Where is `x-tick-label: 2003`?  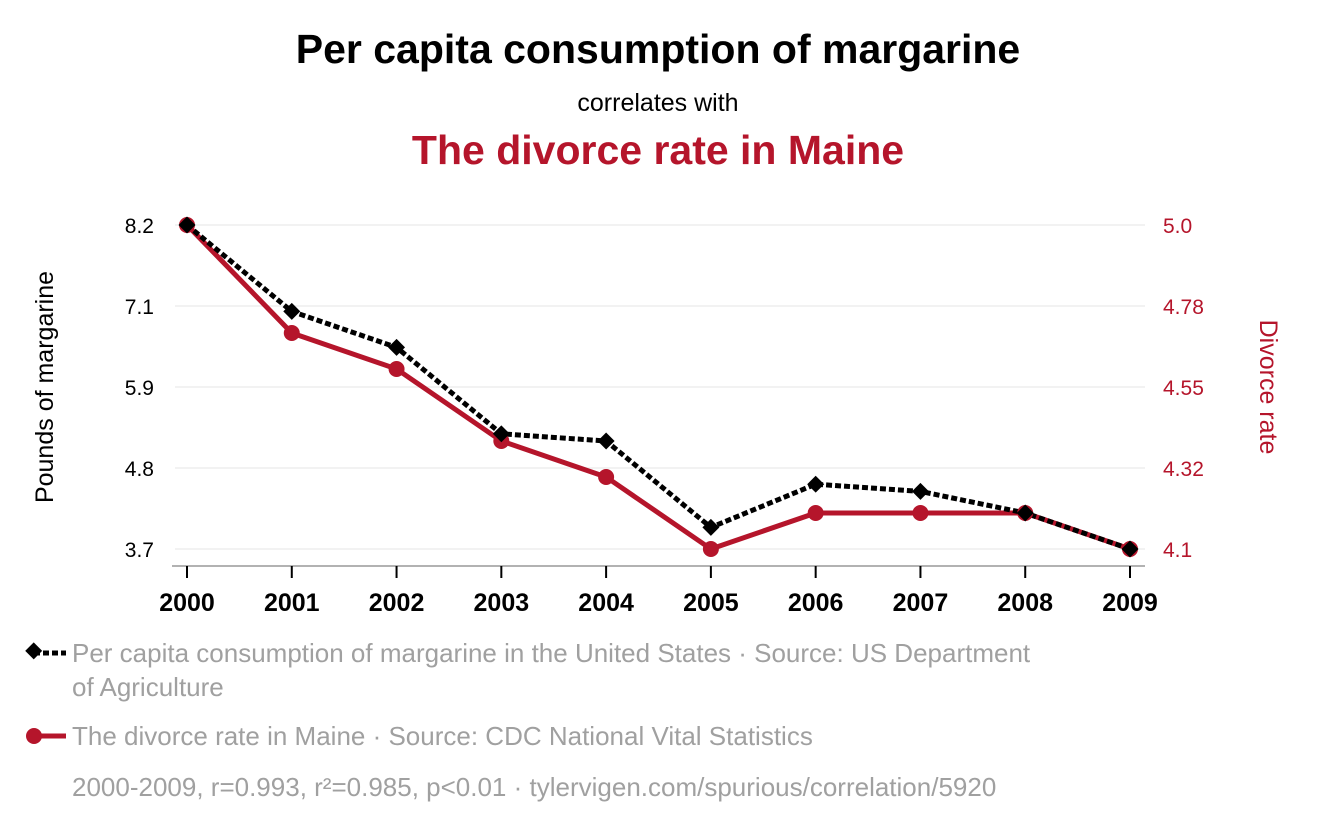 x-tick-label: 2003 is located at coordinates (502, 603).